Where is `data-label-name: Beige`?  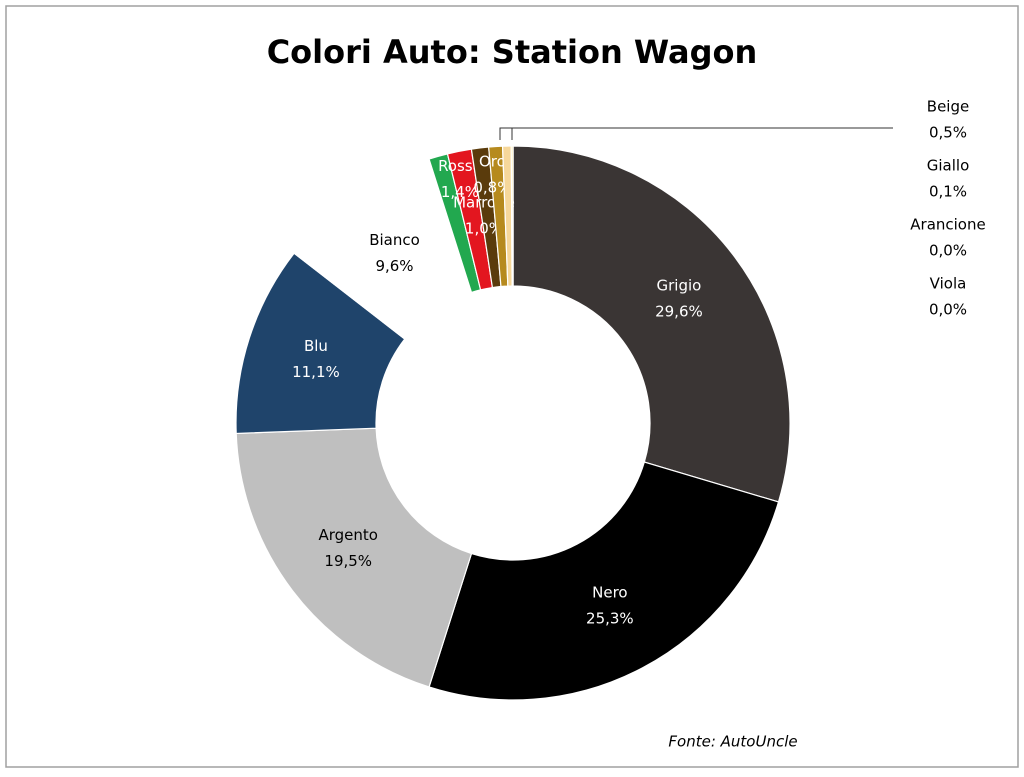
data-label-name: Beige is located at coordinates (948, 107).